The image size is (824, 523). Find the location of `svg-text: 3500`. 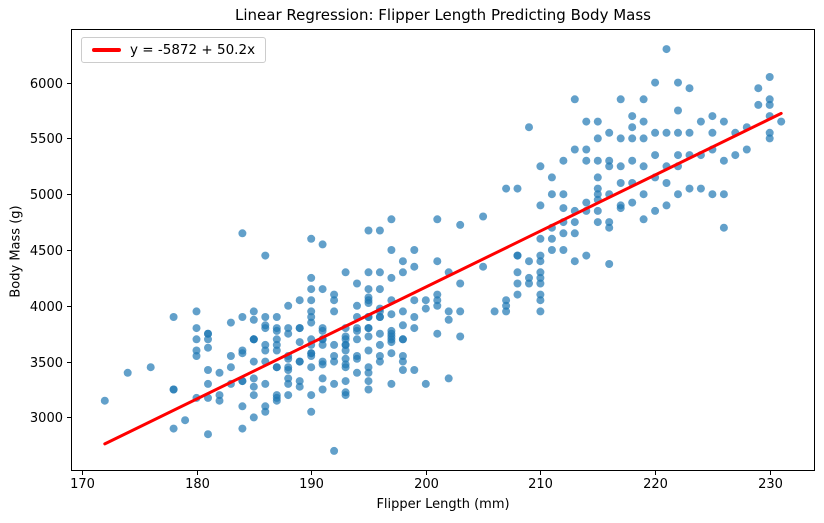

svg-text: 3500 is located at coordinates (46, 363).